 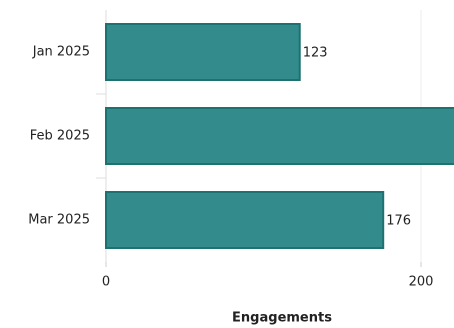 What do you see at coordinates (421, 282) in the screenshot?
I see `x-tick-label: 200` at bounding box center [421, 282].